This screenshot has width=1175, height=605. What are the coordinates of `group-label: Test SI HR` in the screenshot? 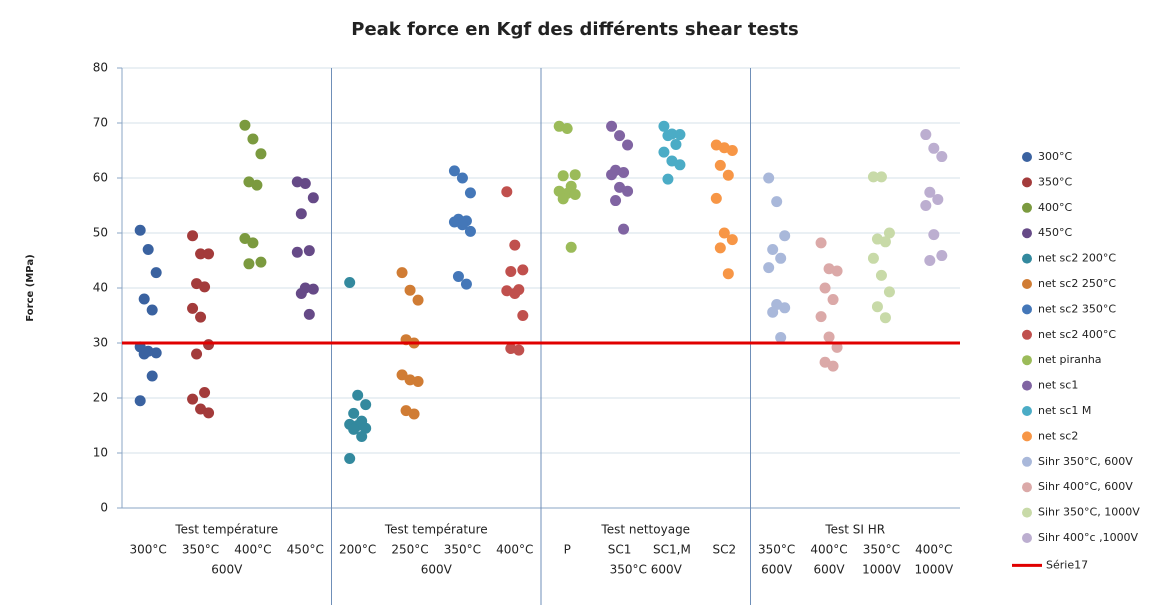 It's located at (854, 530).